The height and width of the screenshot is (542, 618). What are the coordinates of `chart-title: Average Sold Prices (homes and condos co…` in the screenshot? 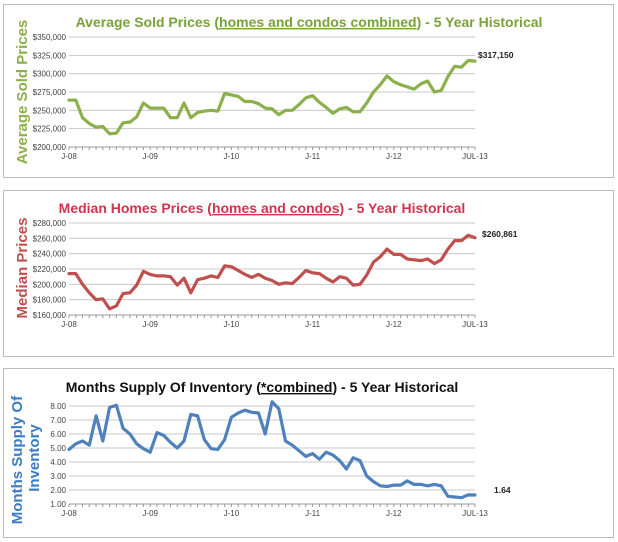 It's located at (309, 22).